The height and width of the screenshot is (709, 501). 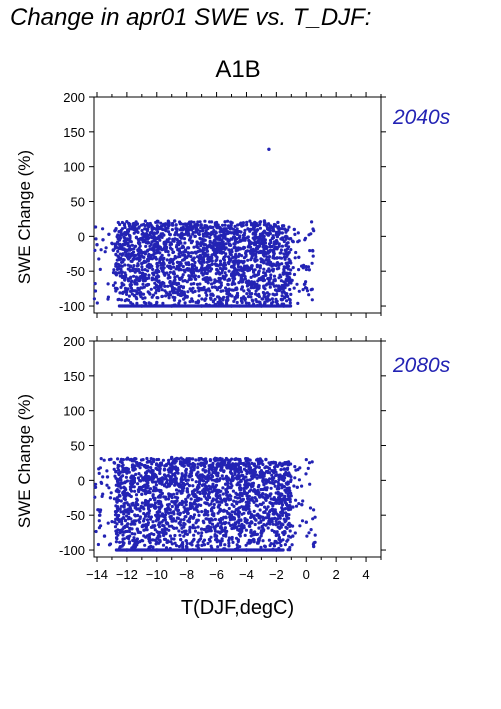 What do you see at coordinates (97, 574) in the screenshot?
I see `x-tick-label: −14` at bounding box center [97, 574].